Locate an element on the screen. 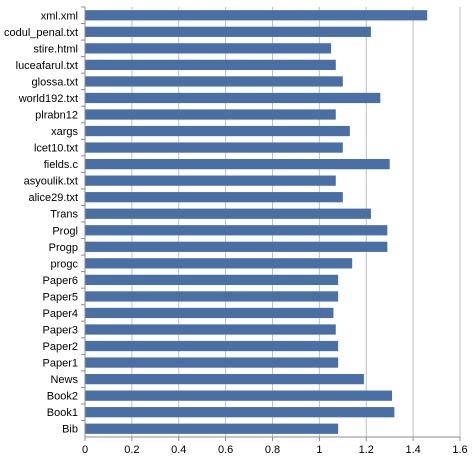 Image resolution: width=474 pixels, height=462 pixels. x-tick-label: 0.4 is located at coordinates (178, 450).